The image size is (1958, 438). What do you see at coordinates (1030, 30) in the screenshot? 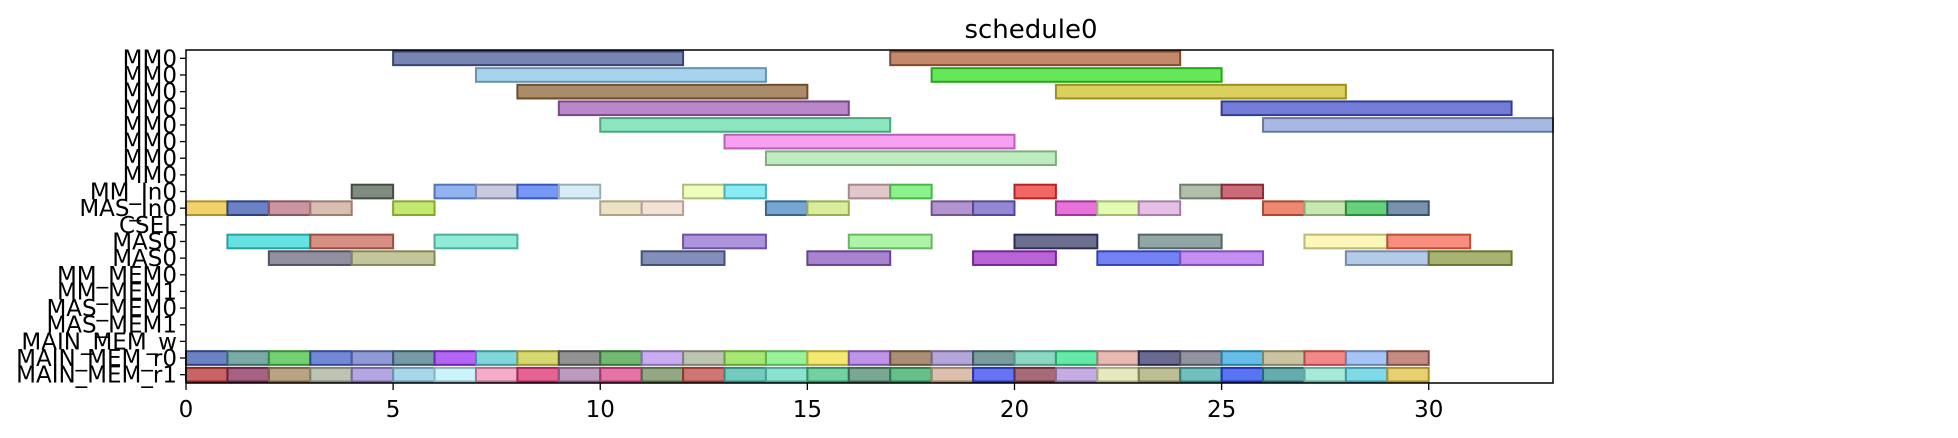
I see `chart-title: schedule0` at bounding box center [1030, 30].